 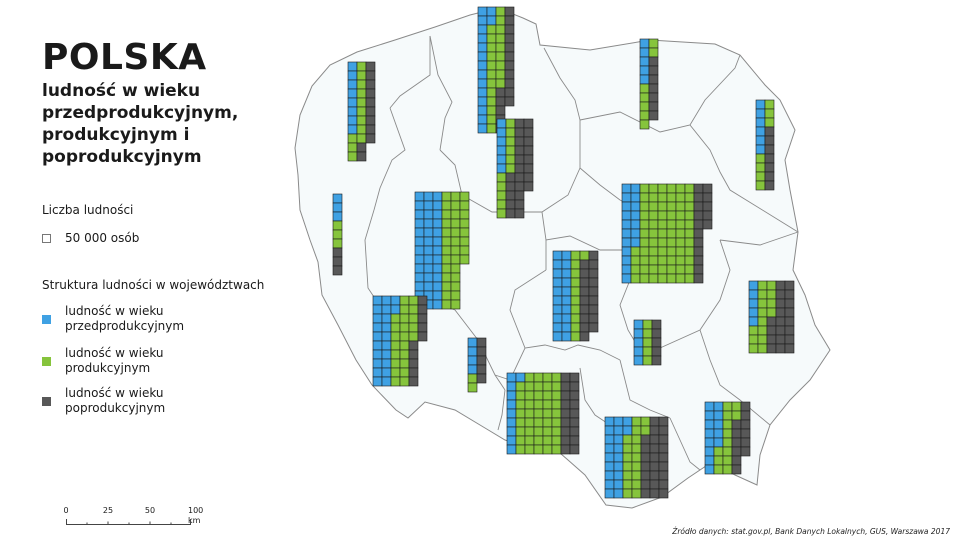 I want to click on legend-swatch-prod, so click(x=46, y=361).